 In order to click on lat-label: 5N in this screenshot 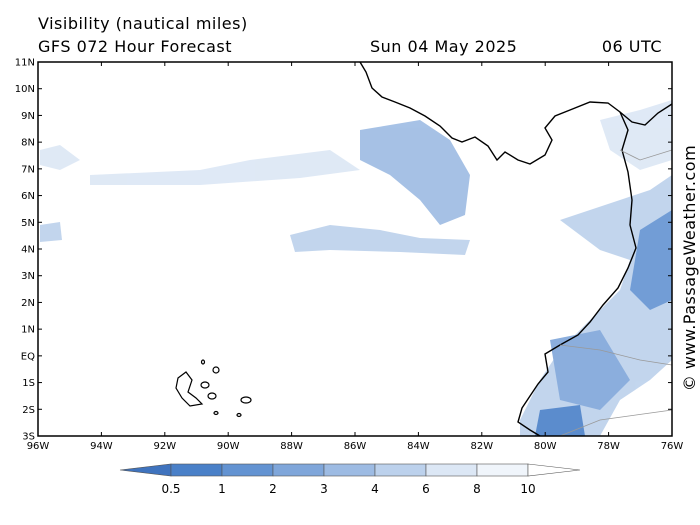, I will do `click(28, 223)`.